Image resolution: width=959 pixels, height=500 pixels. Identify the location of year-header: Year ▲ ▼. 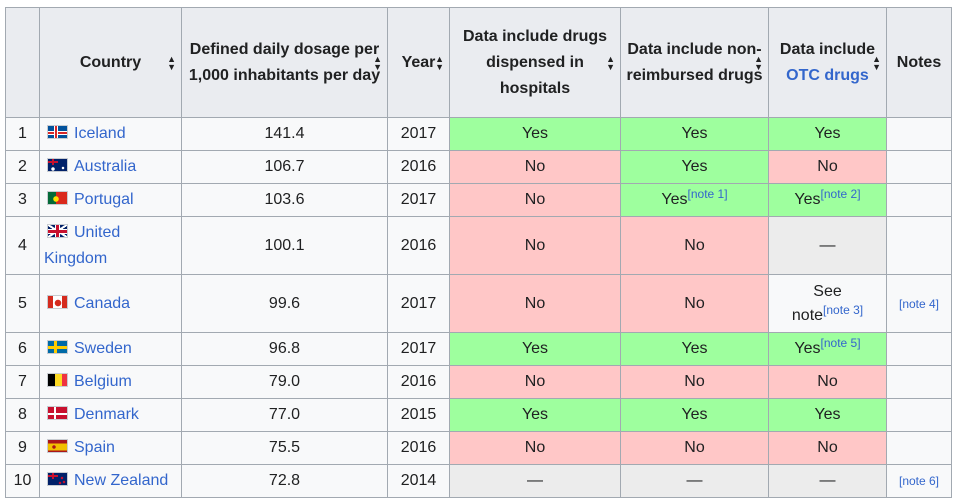
(418, 62).